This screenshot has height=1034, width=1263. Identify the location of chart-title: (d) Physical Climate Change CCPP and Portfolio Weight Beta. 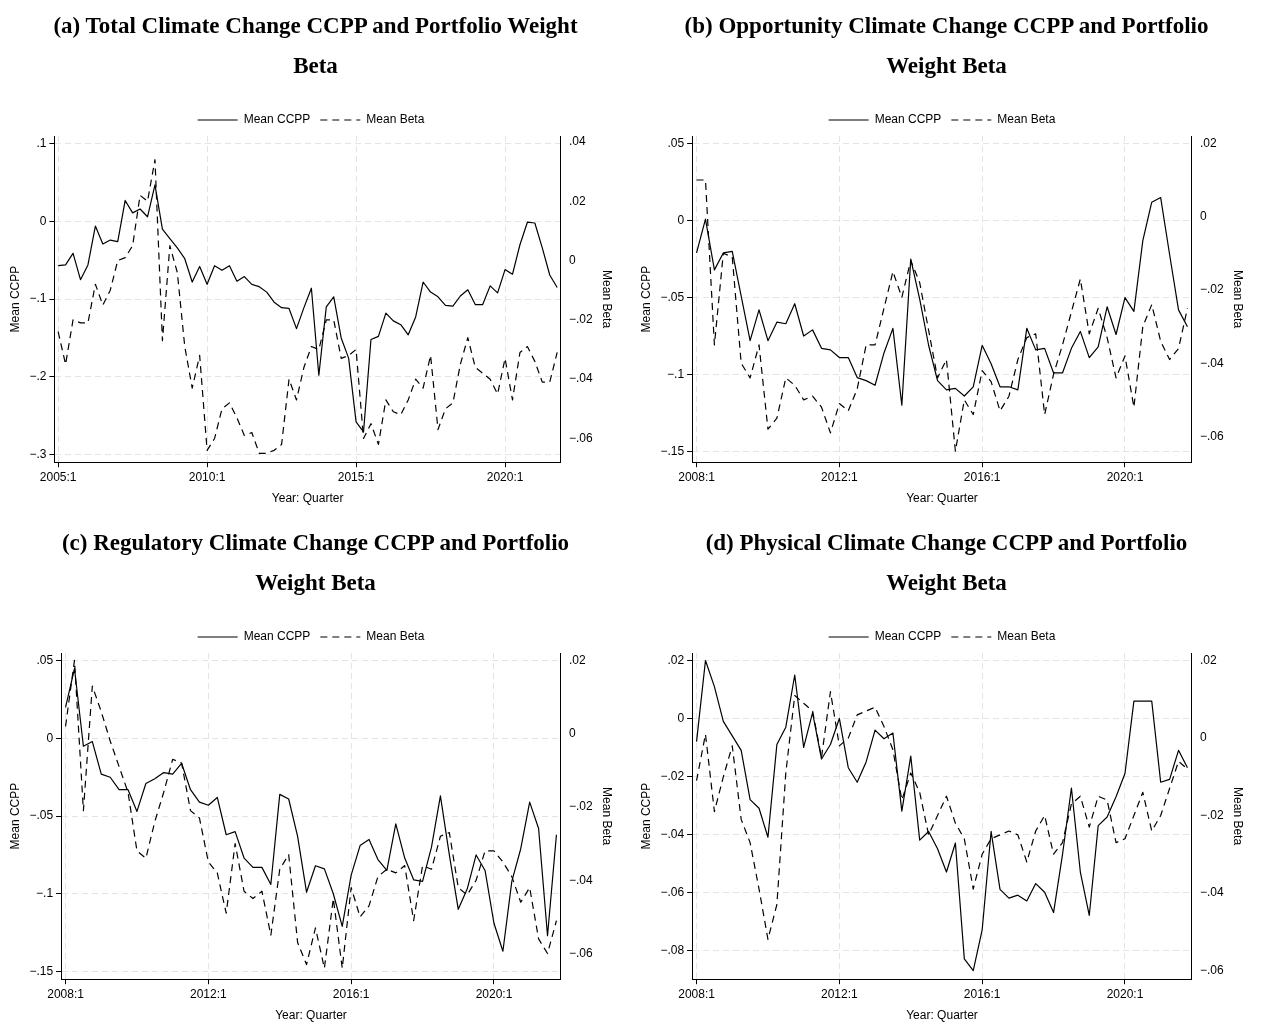
(946, 563).